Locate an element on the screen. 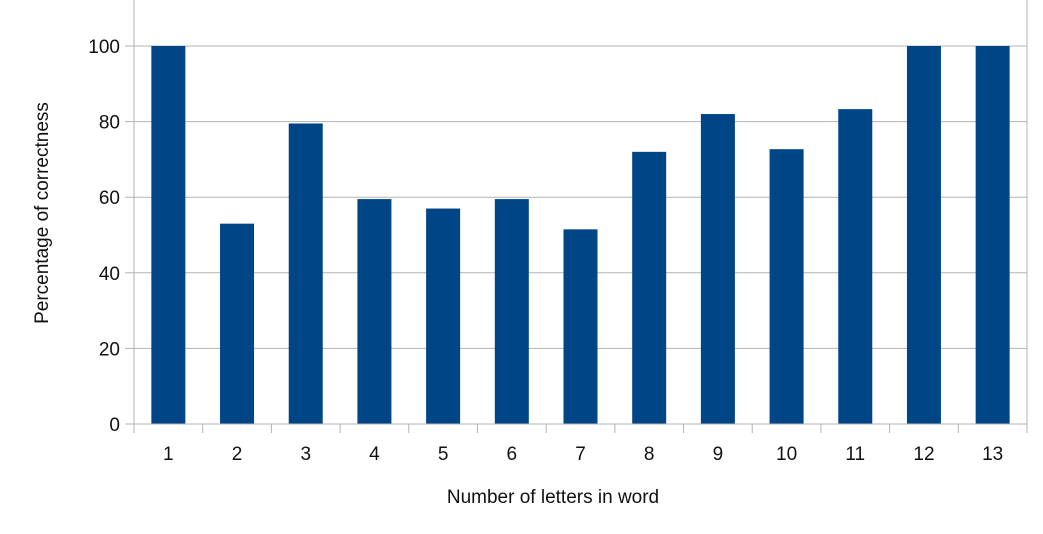 The image size is (1043, 534). x-tick-label: 9 is located at coordinates (718, 454).